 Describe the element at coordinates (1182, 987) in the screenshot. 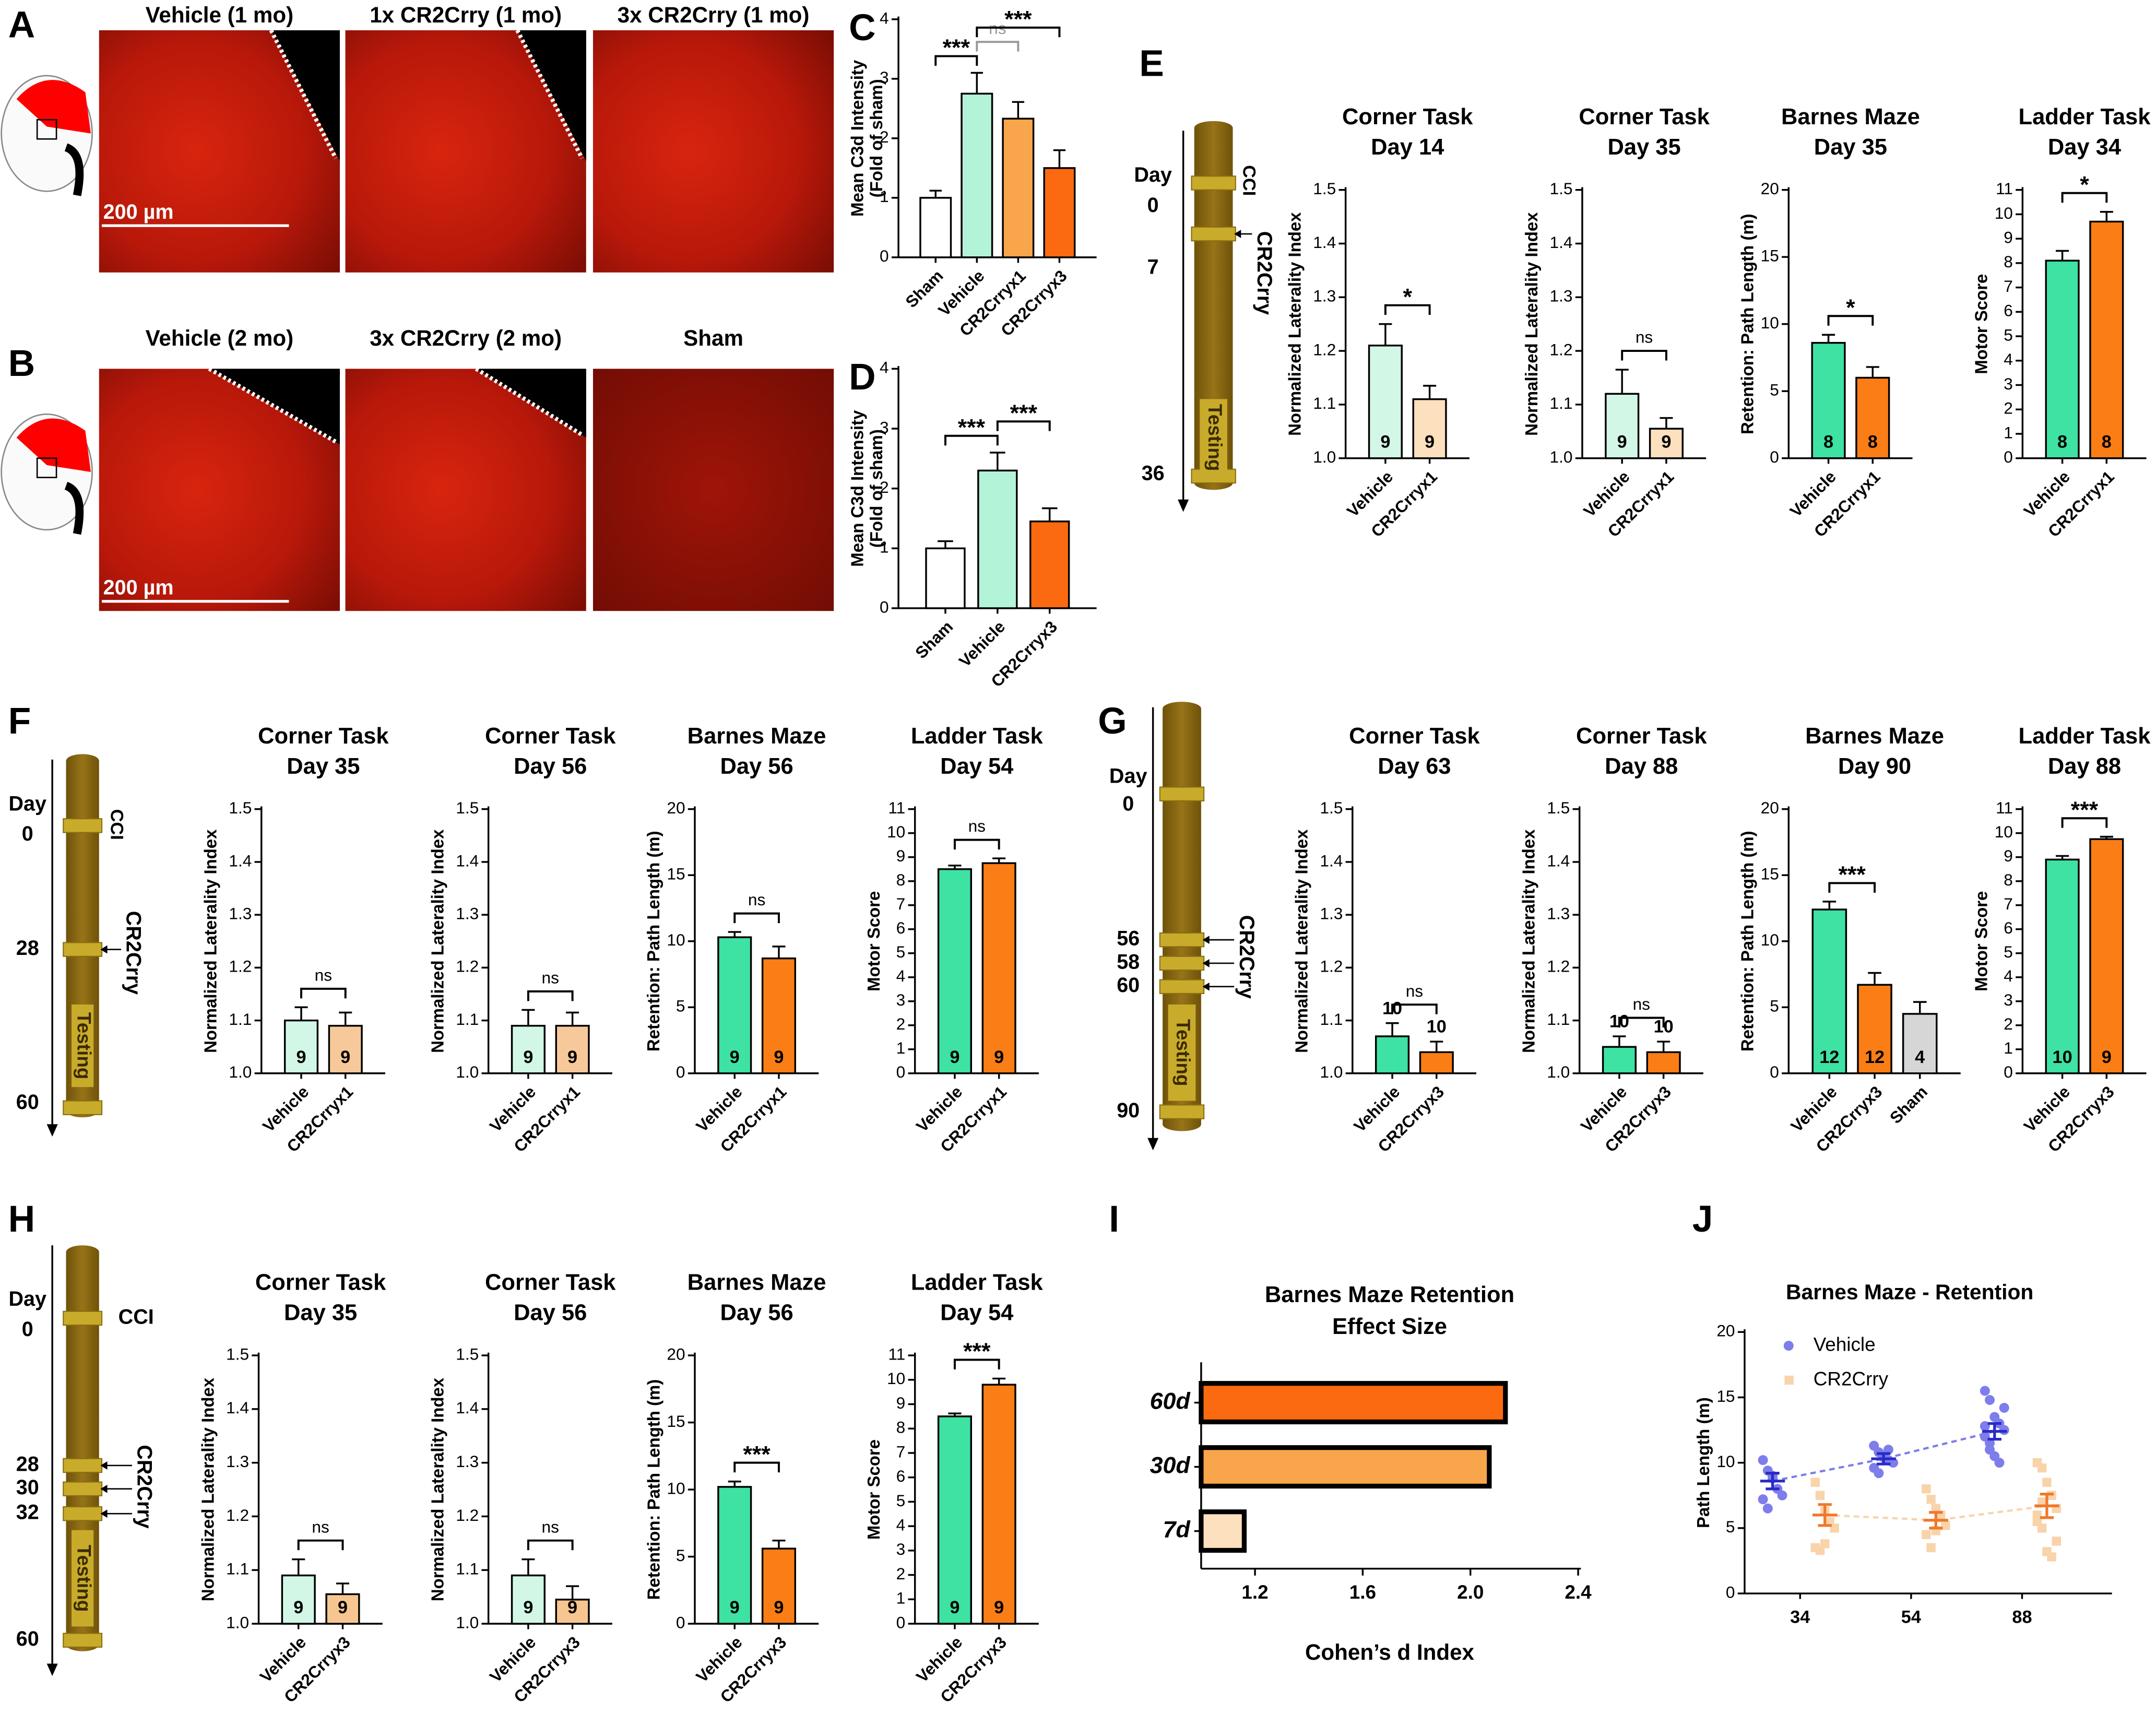

I see `timeline-band` at that location.